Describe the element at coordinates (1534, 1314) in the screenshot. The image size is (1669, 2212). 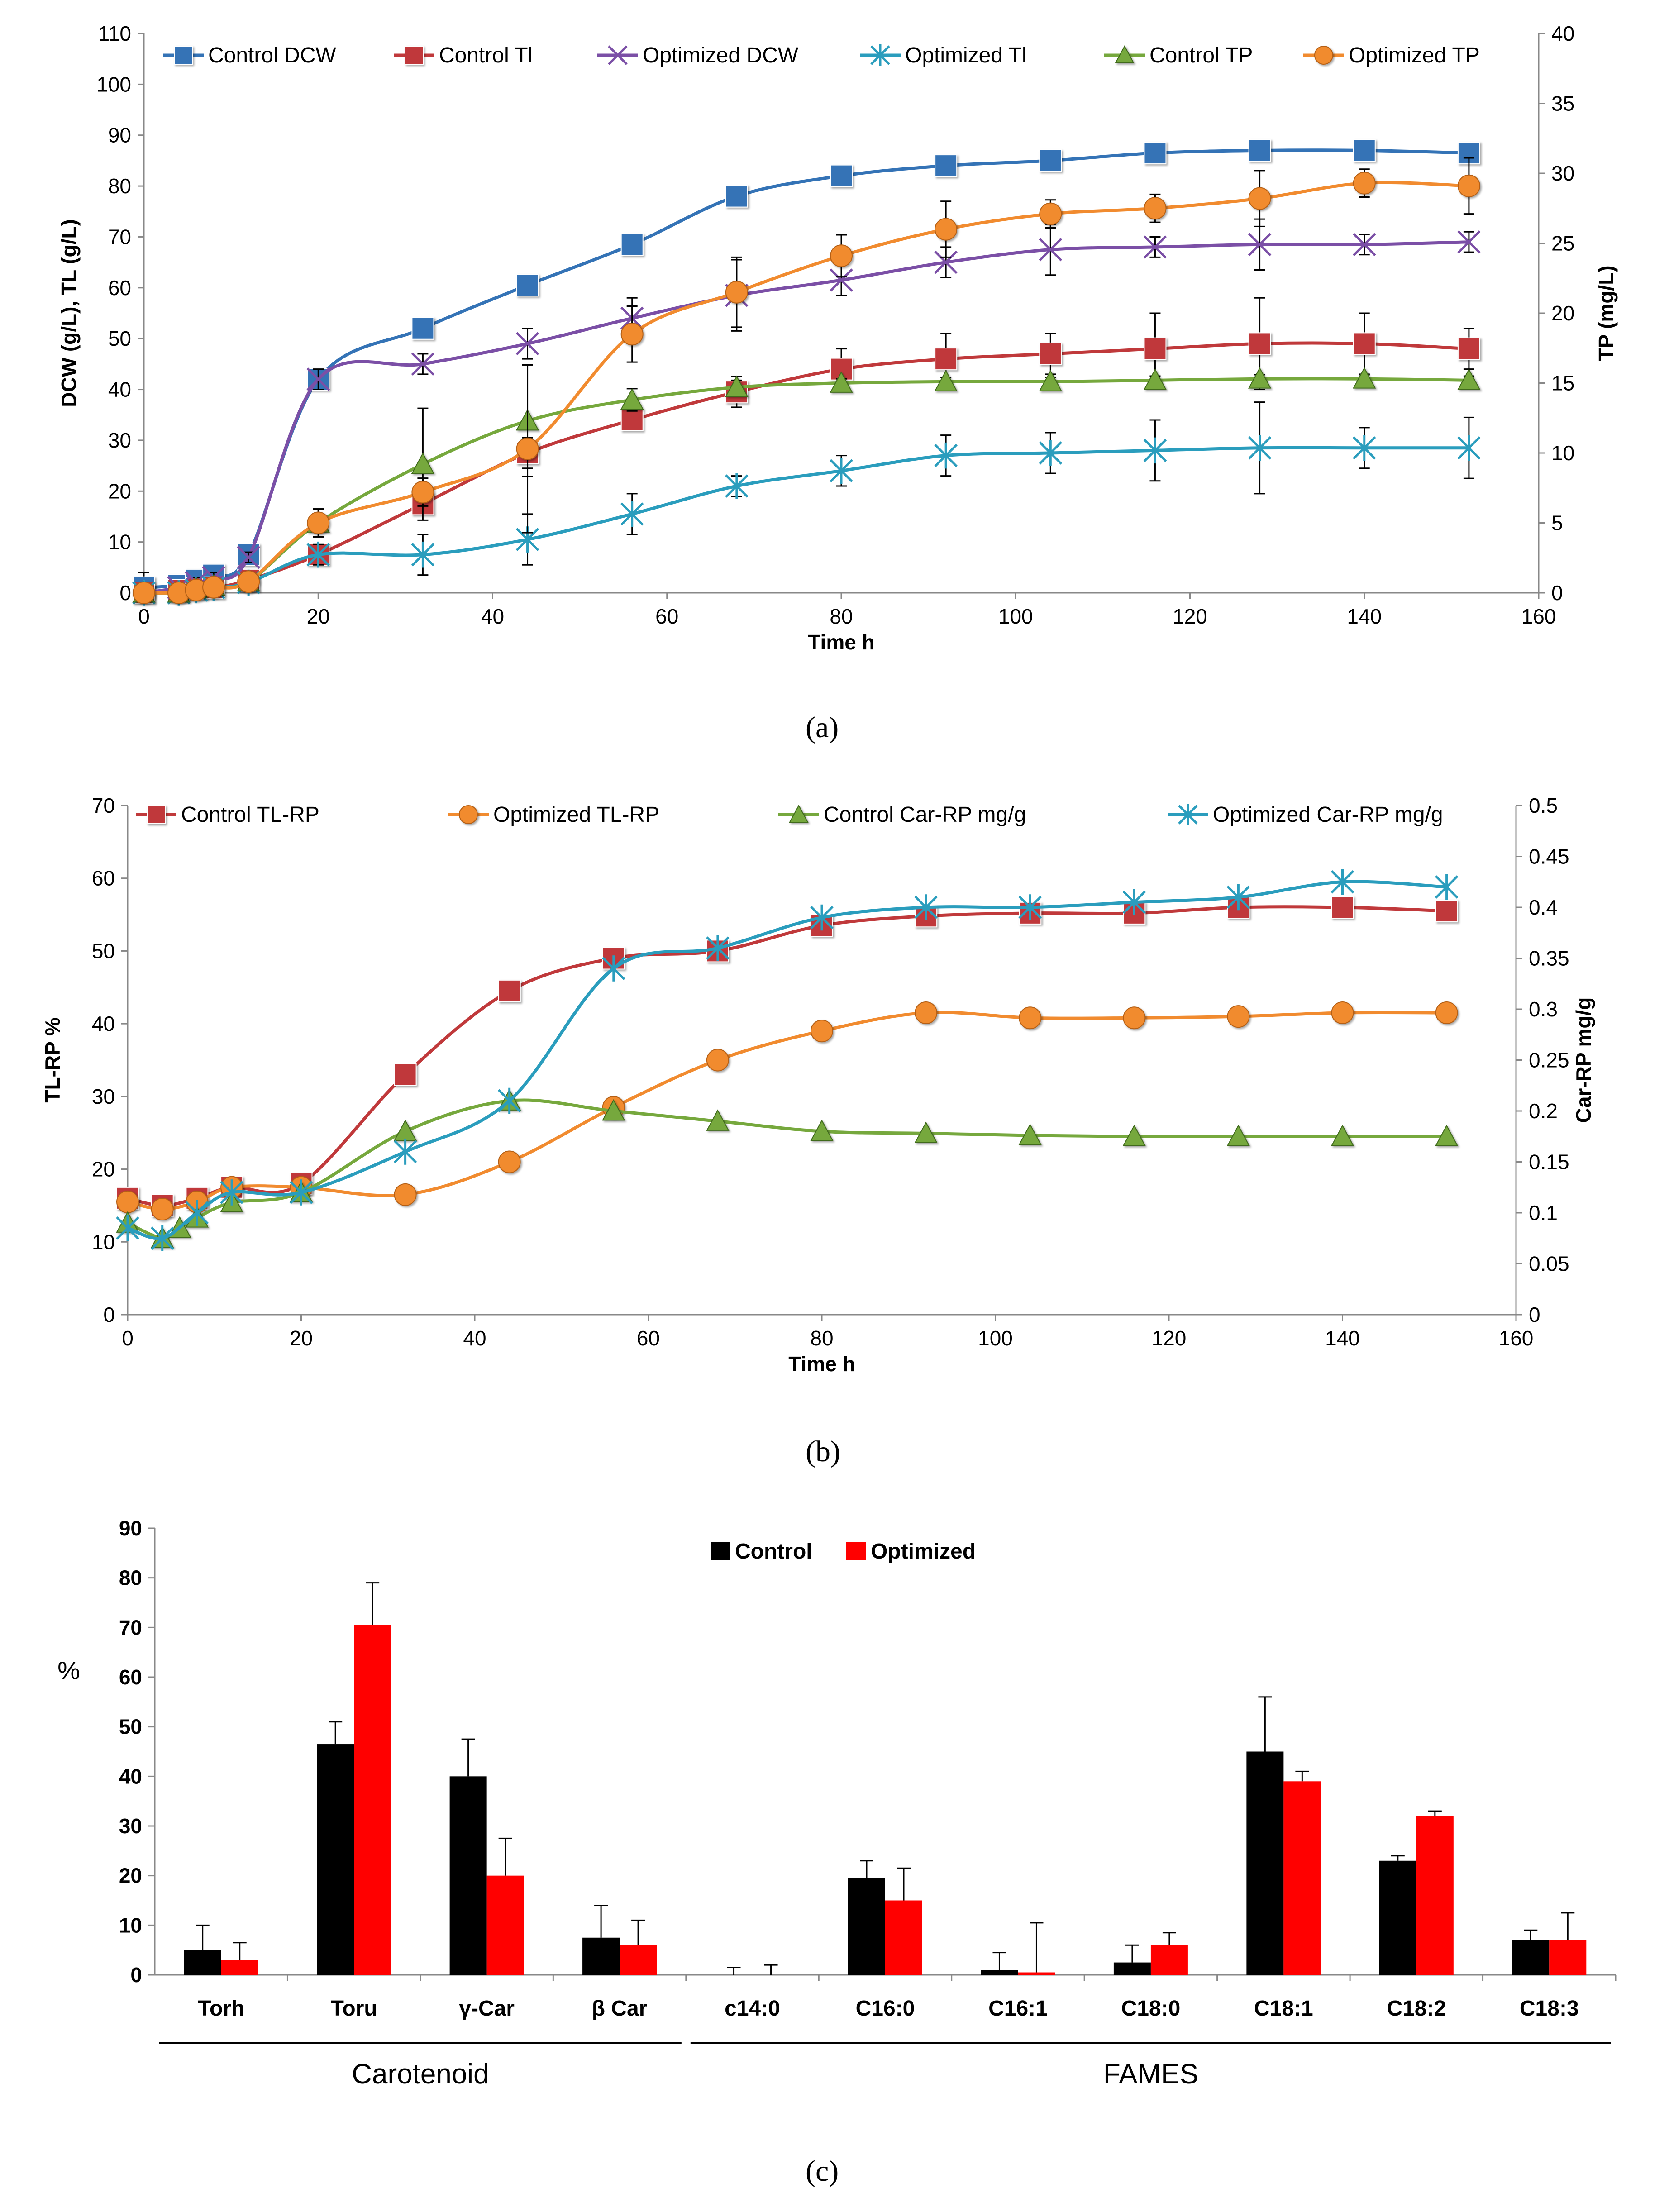
I see `y-right-tick-label: 0` at that location.